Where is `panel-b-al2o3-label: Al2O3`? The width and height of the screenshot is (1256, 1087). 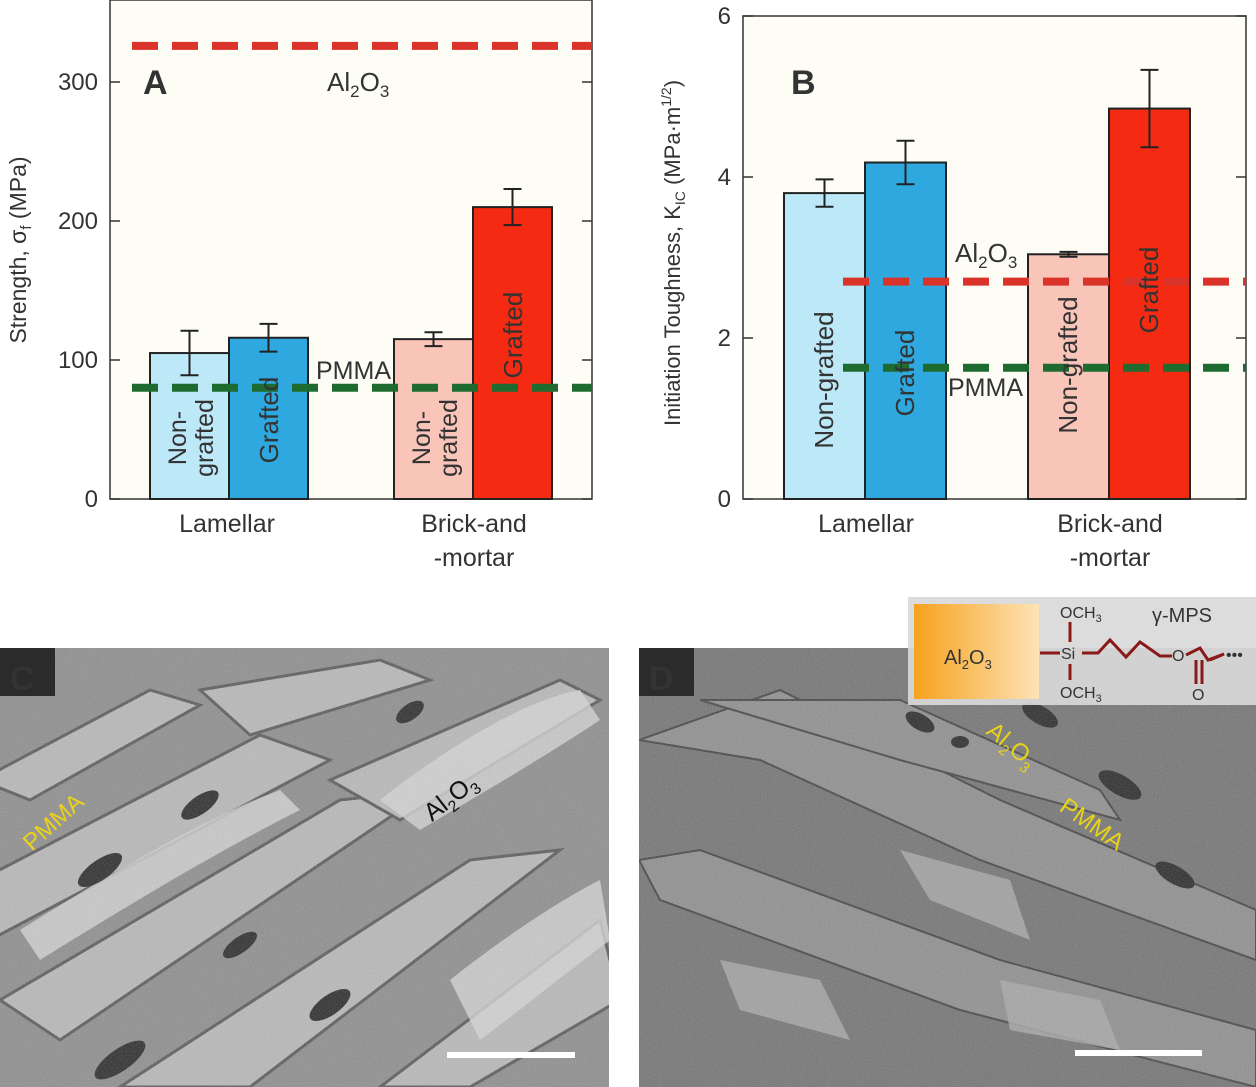 panel-b-al2o3-label: Al2O3 is located at coordinates (986, 255).